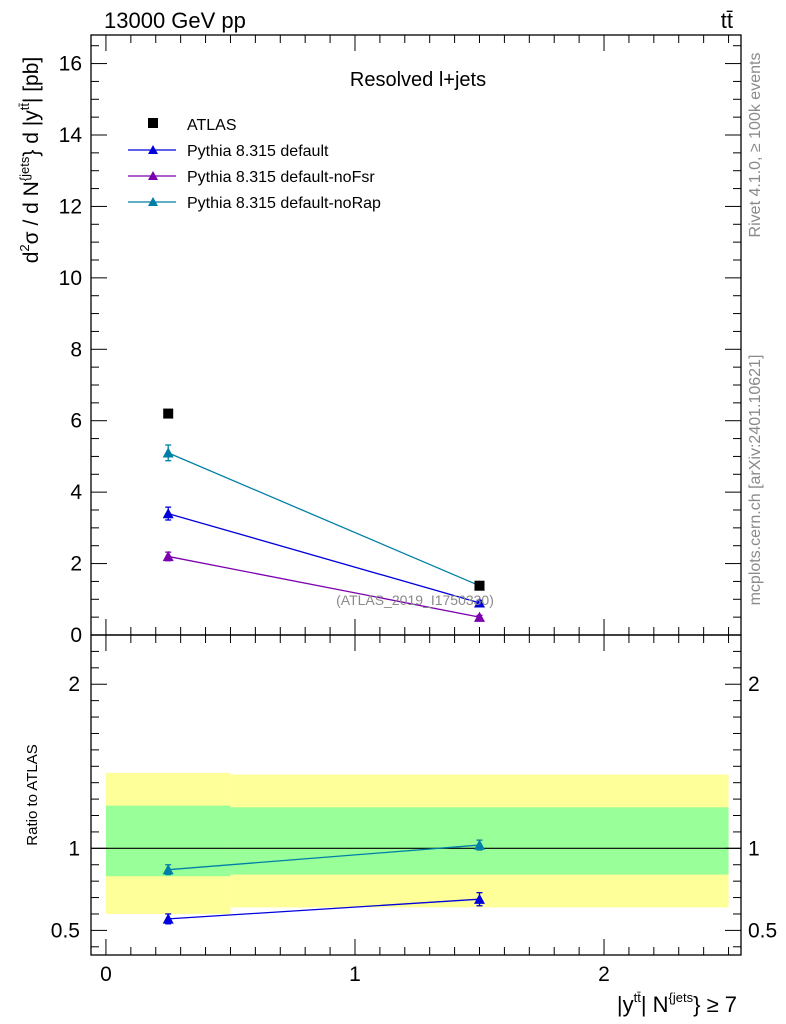  What do you see at coordinates (638, 997) in the screenshot?
I see `xlabel-tt: tt̄` at bounding box center [638, 997].